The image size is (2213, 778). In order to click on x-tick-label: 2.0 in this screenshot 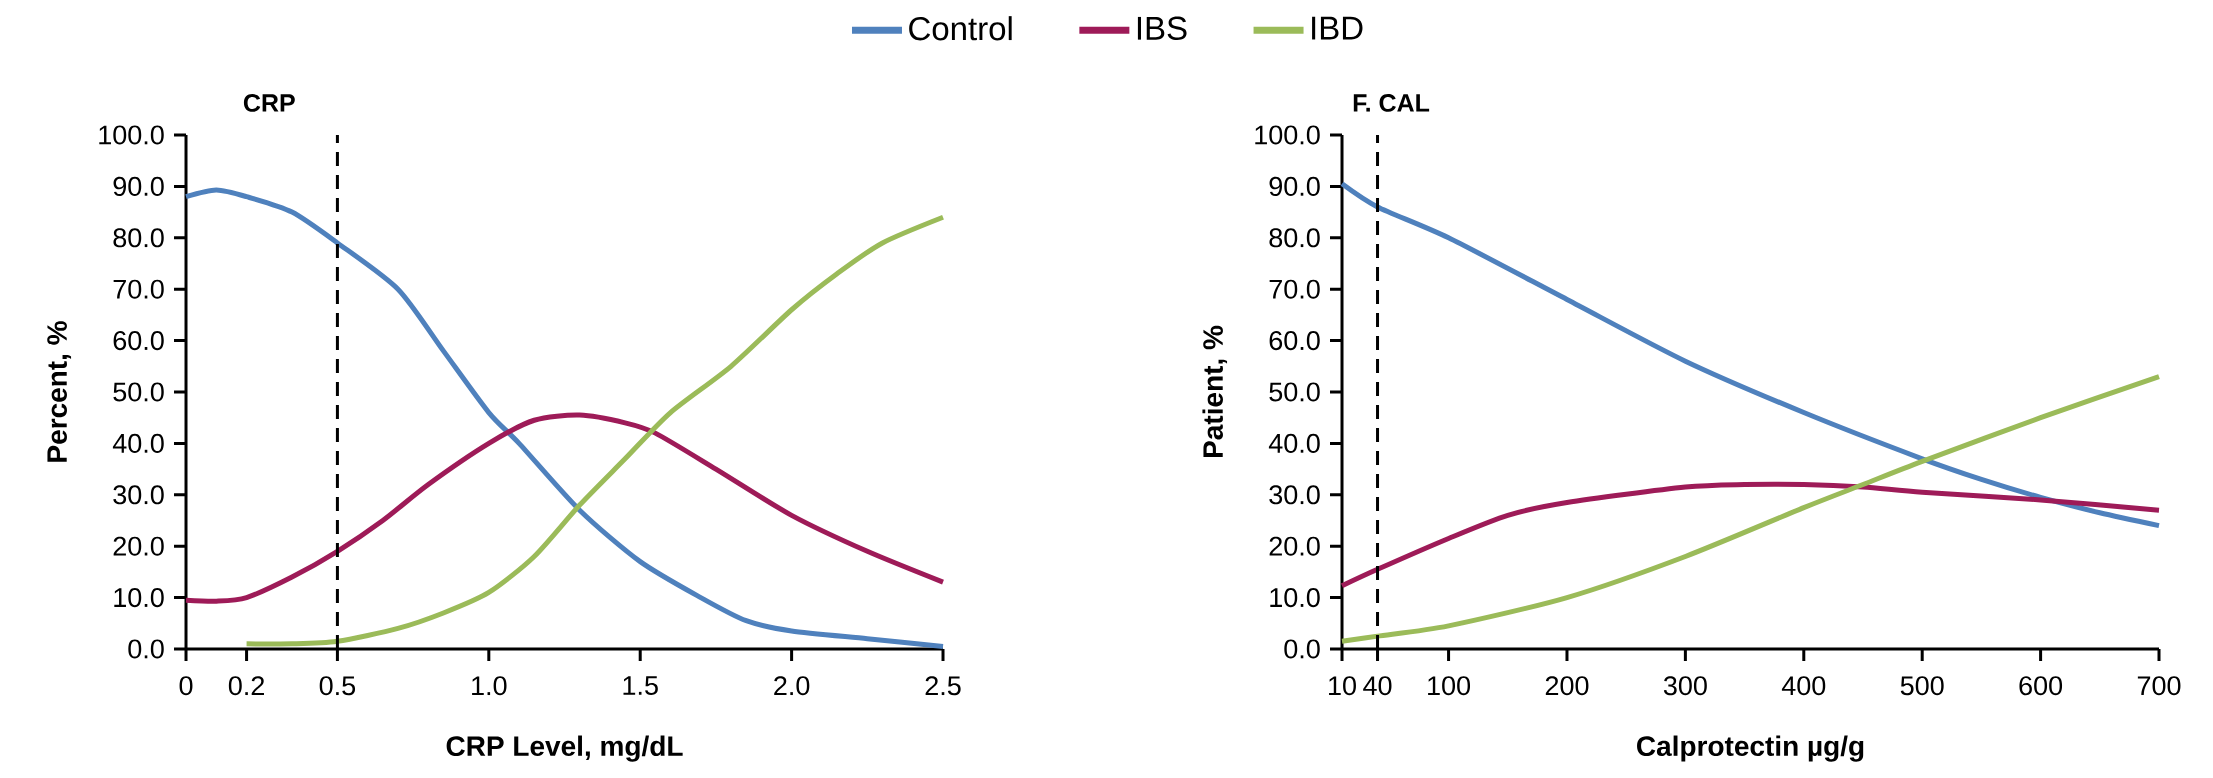, I will do `click(792, 686)`.